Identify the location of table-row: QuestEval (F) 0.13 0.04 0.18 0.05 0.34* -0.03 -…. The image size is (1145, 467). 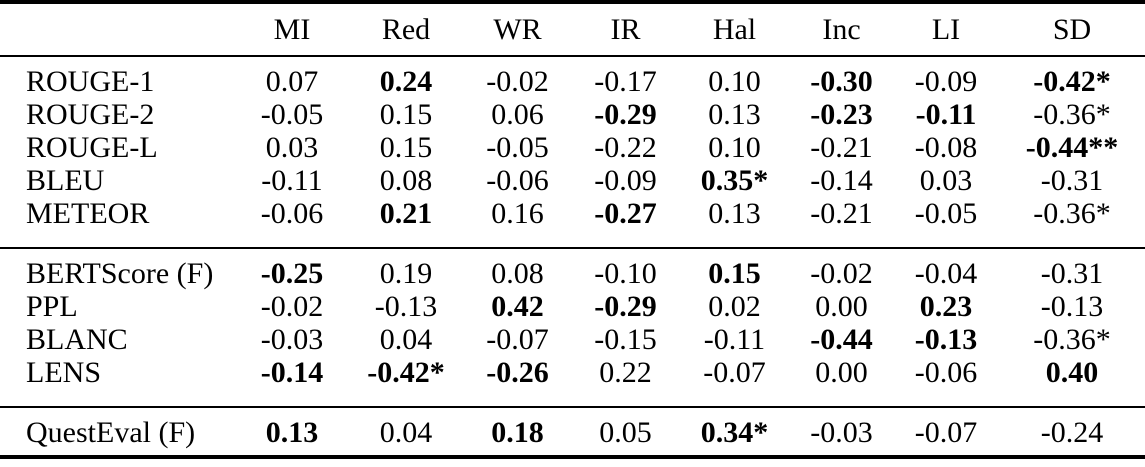
(572, 432).